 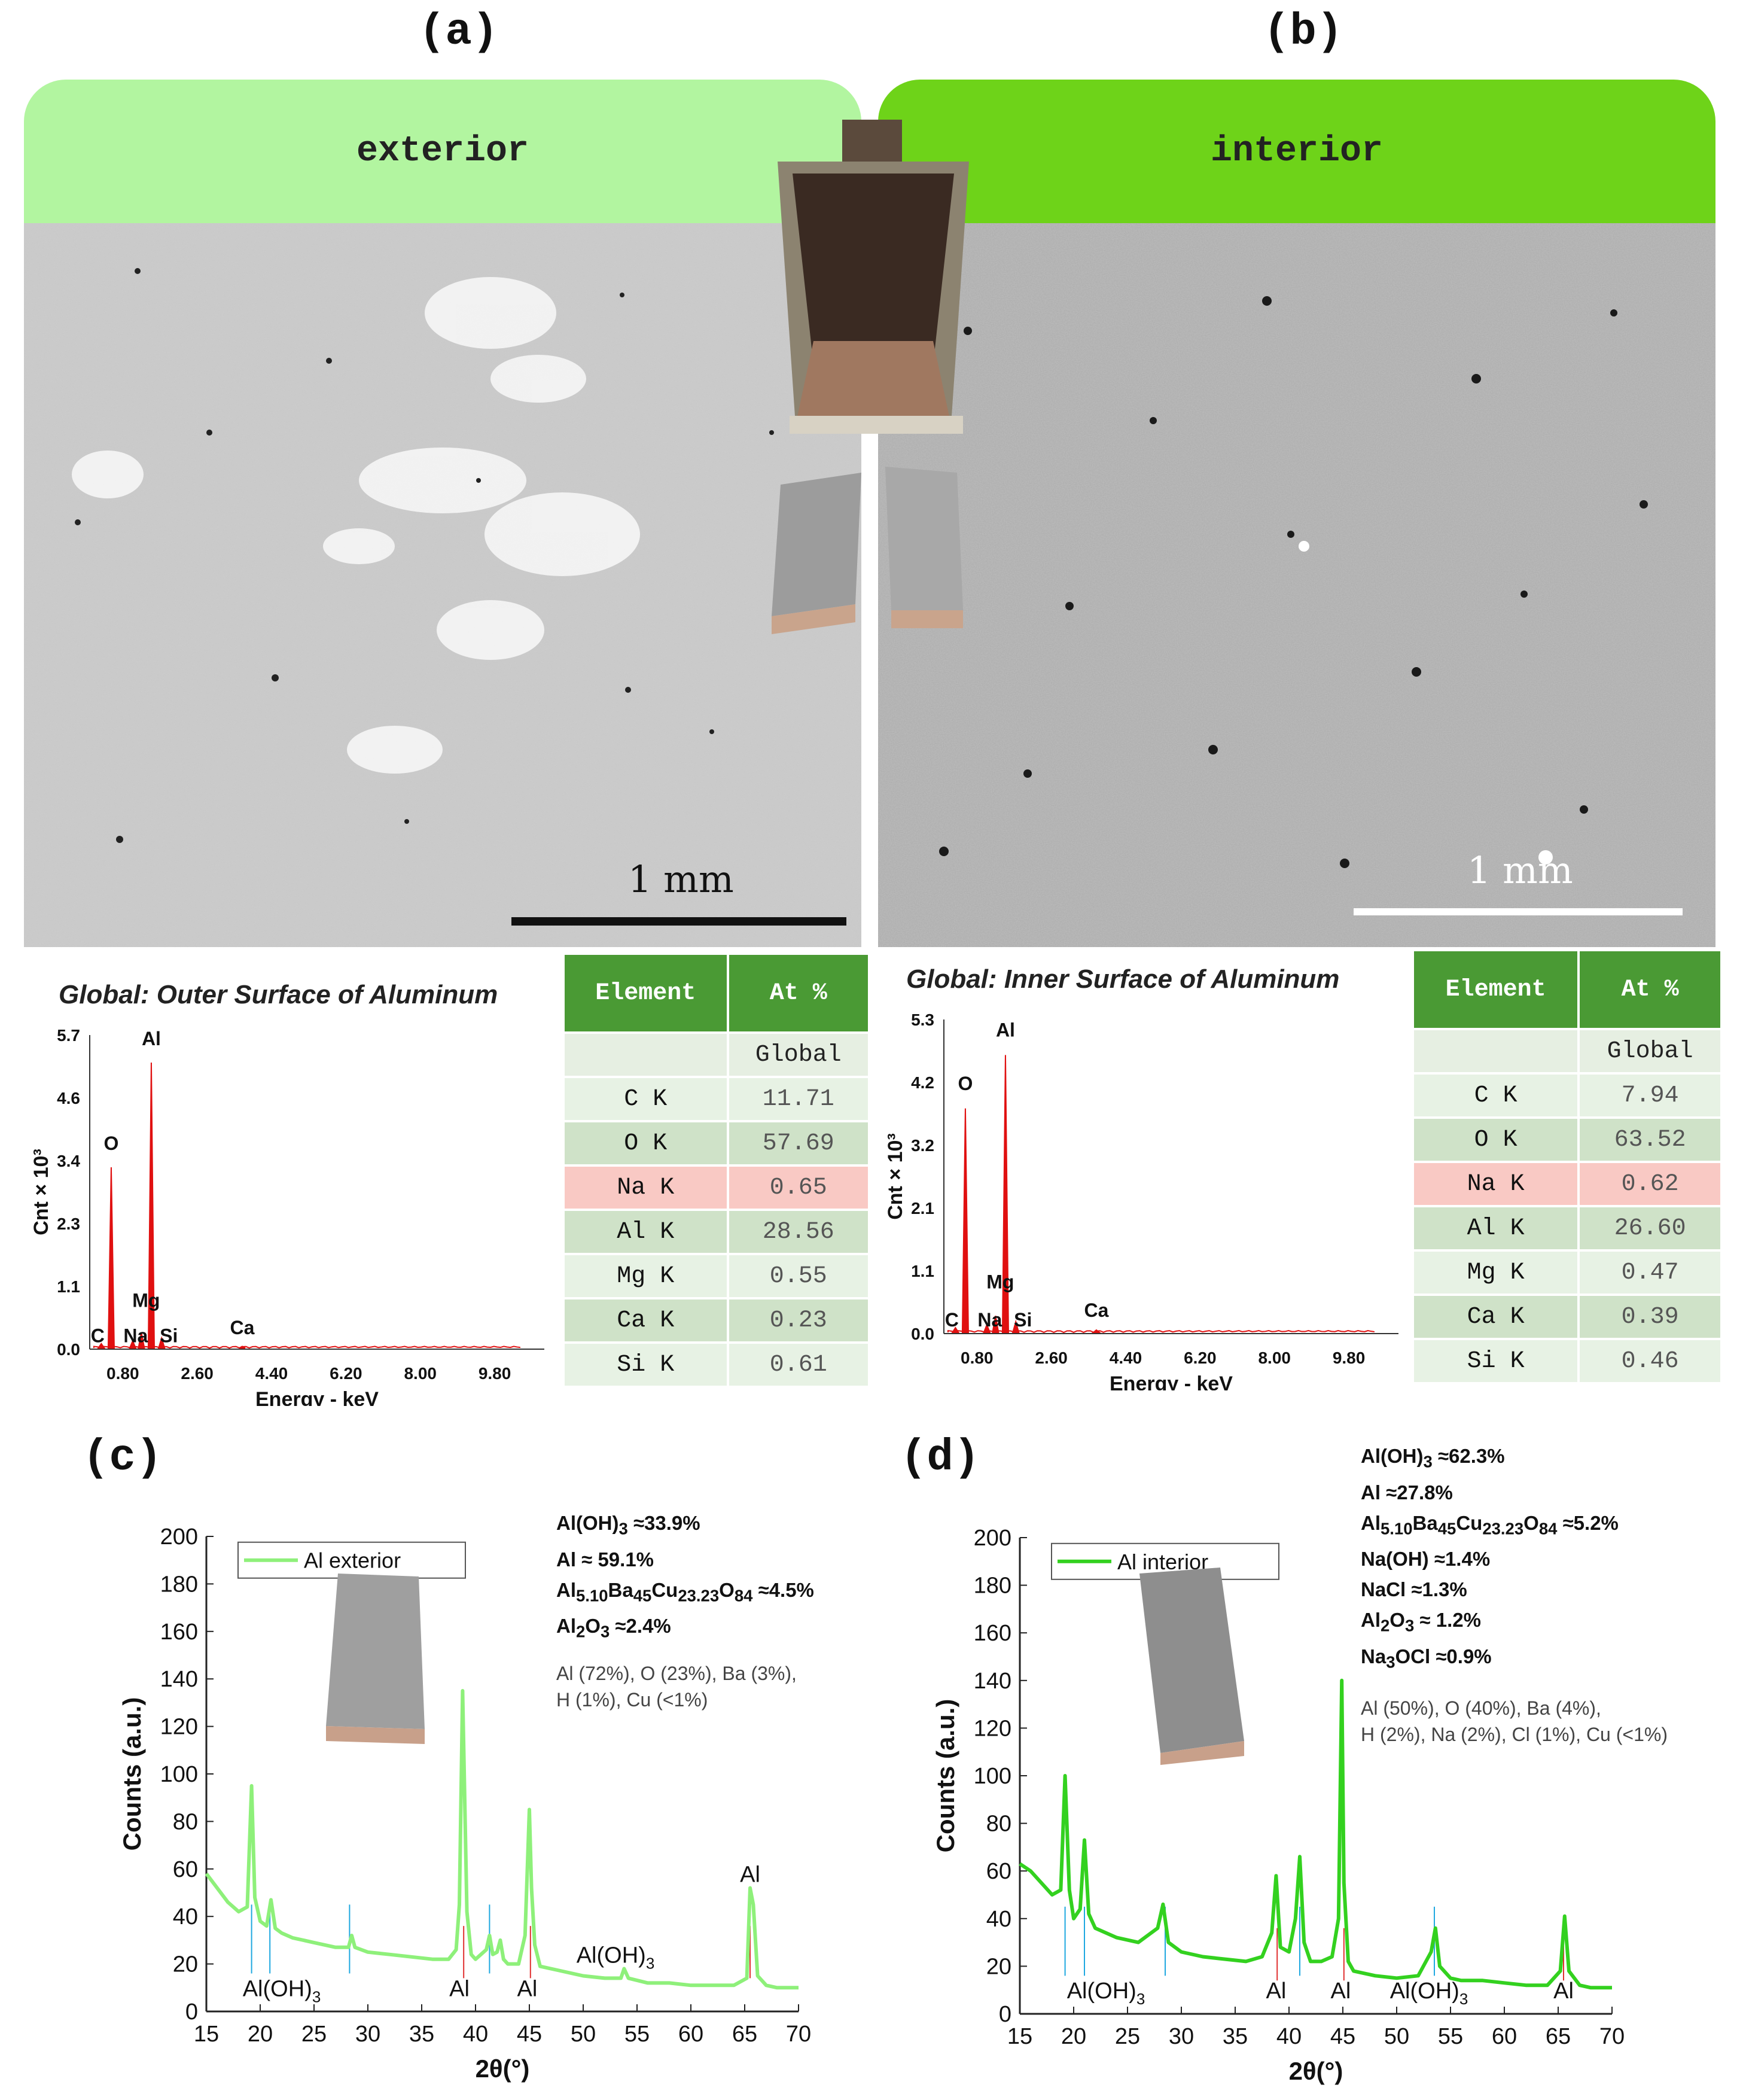 I want to click on eds-y-tick-label: 2.3, so click(x=68, y=1224).